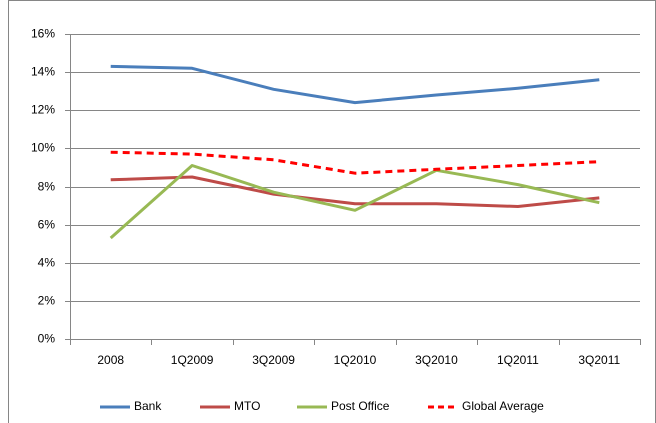 The height and width of the screenshot is (423, 656). I want to click on x-tick-label: 3Q2009, so click(273, 360).